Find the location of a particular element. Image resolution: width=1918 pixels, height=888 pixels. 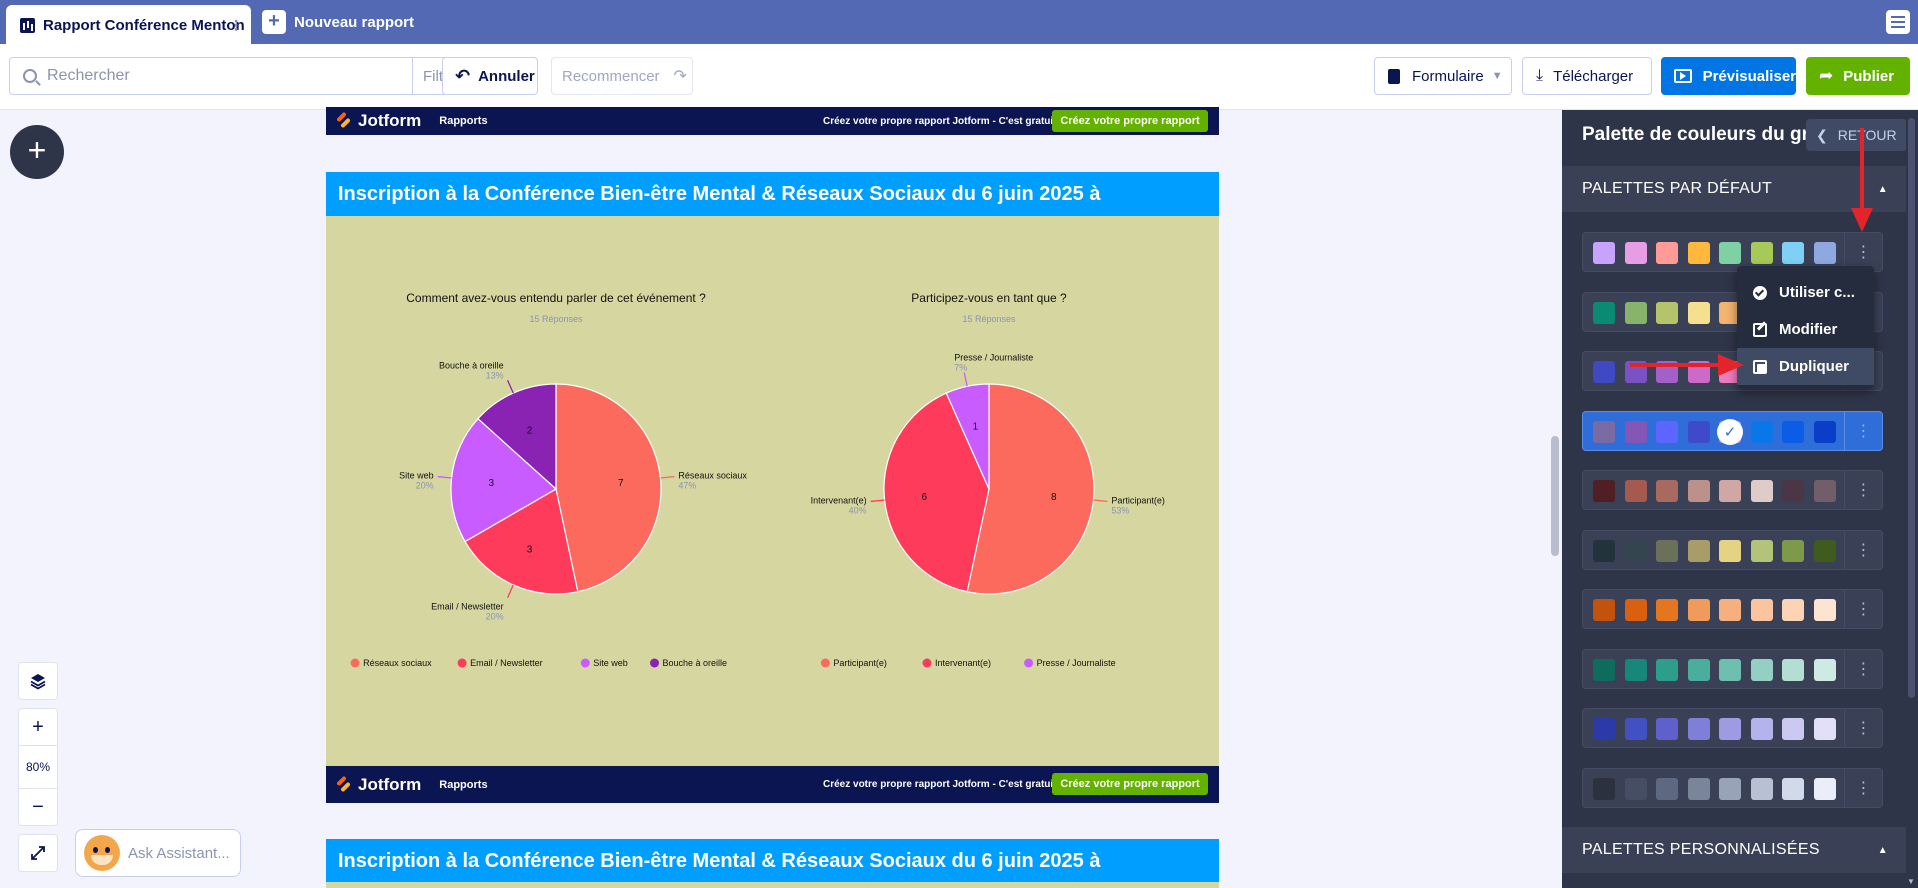

slice-percent-label: 47% is located at coordinates (687, 486).